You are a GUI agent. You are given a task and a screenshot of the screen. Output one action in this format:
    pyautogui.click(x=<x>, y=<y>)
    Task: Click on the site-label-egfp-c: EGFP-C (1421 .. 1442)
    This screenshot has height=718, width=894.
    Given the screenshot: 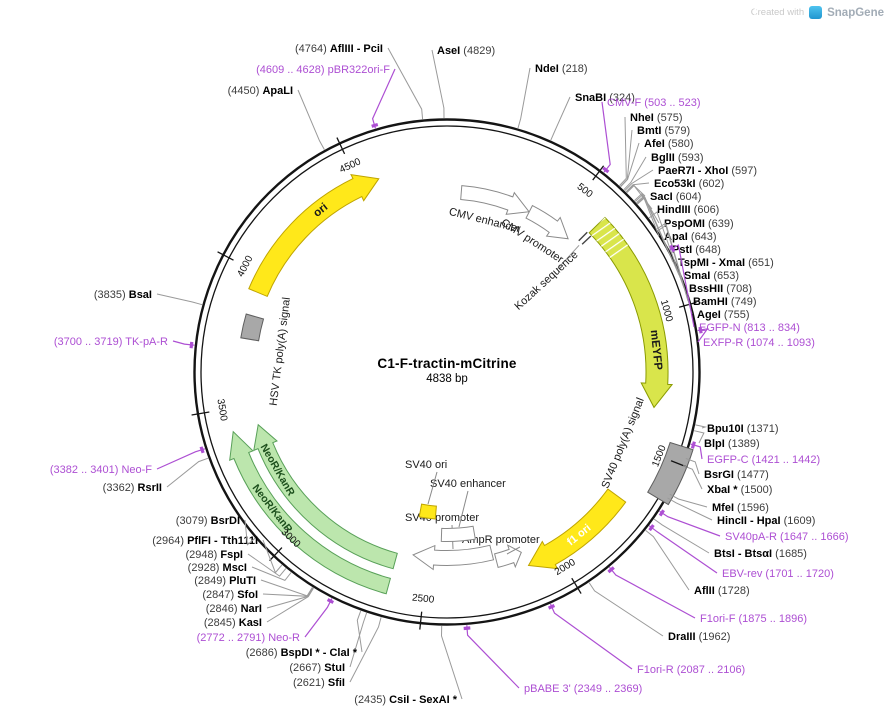 What is the action you would take?
    pyautogui.click(x=755, y=453)
    